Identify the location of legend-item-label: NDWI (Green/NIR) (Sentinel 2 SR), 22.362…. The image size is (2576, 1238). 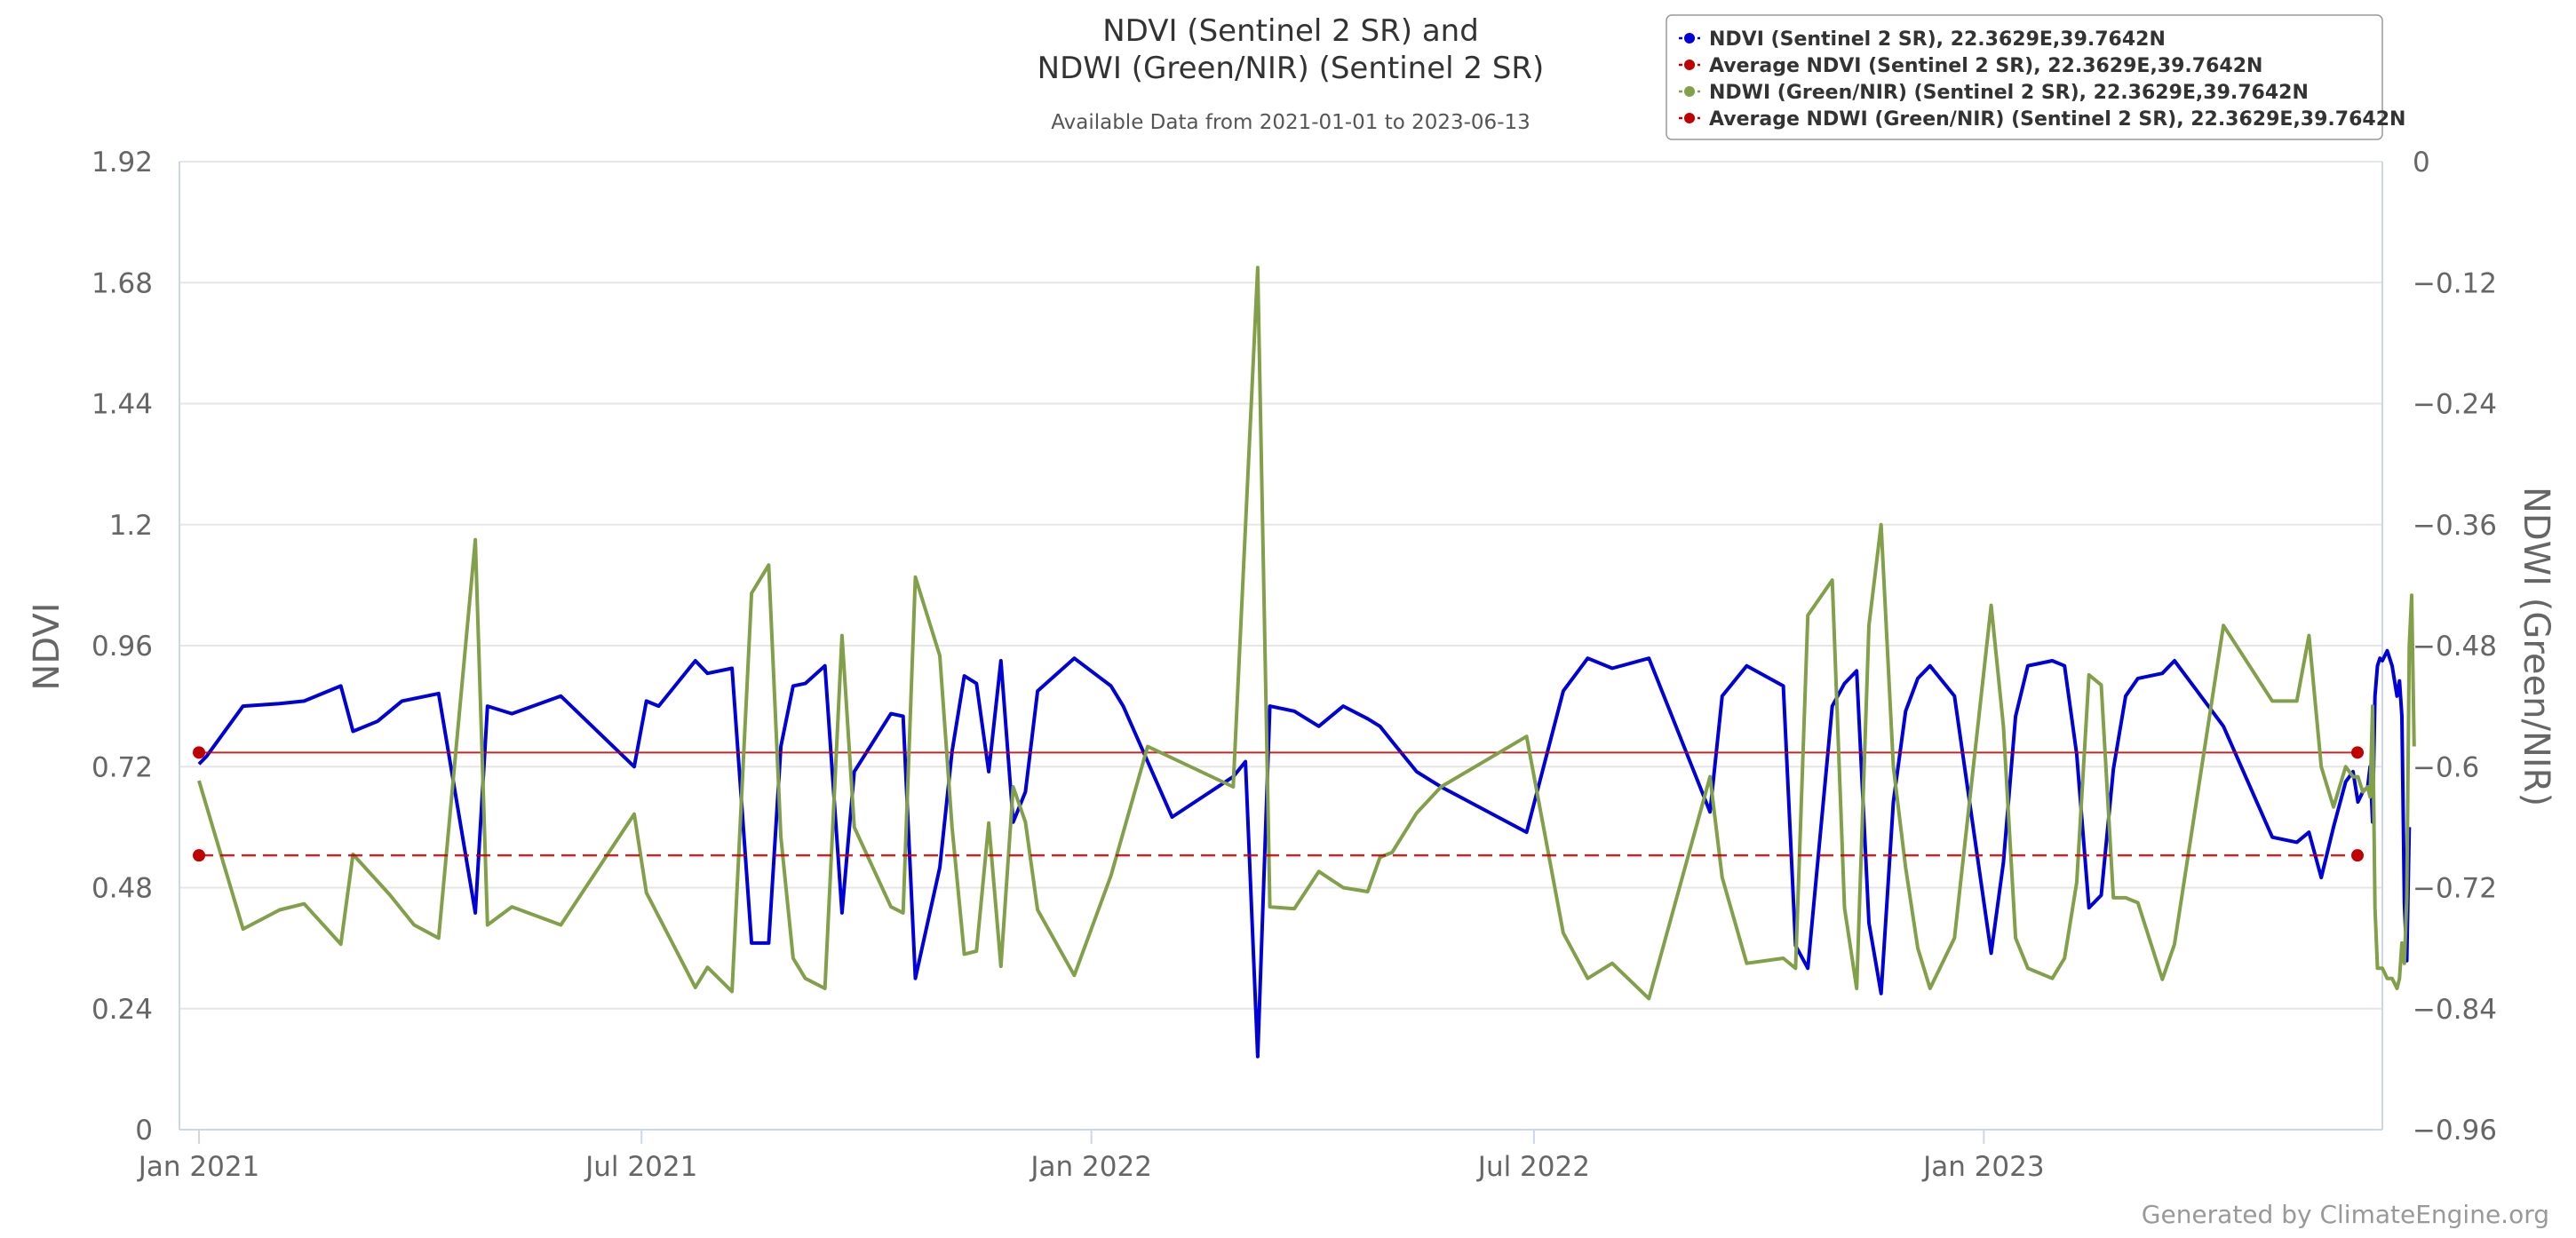
(2009, 93).